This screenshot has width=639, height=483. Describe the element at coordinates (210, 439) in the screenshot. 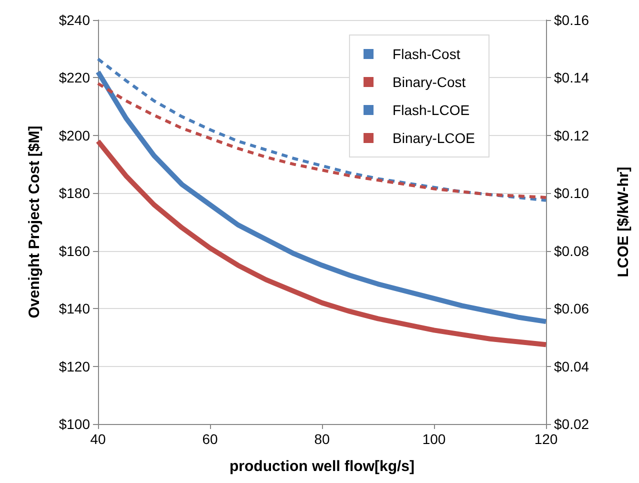

I see `x-tick-label: 60` at that location.